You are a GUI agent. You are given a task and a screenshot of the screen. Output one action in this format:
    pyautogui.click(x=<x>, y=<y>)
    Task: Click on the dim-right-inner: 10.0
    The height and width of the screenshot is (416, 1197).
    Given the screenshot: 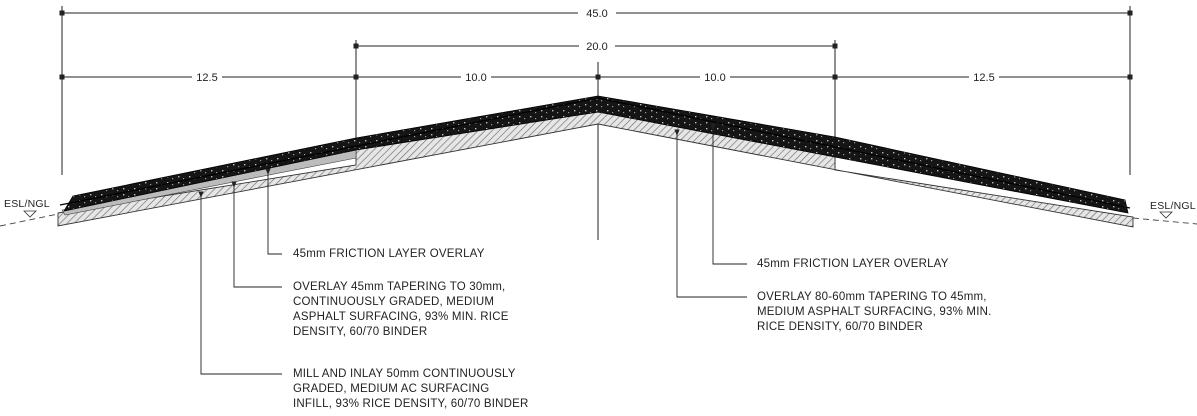 What is the action you would take?
    pyautogui.click(x=714, y=78)
    